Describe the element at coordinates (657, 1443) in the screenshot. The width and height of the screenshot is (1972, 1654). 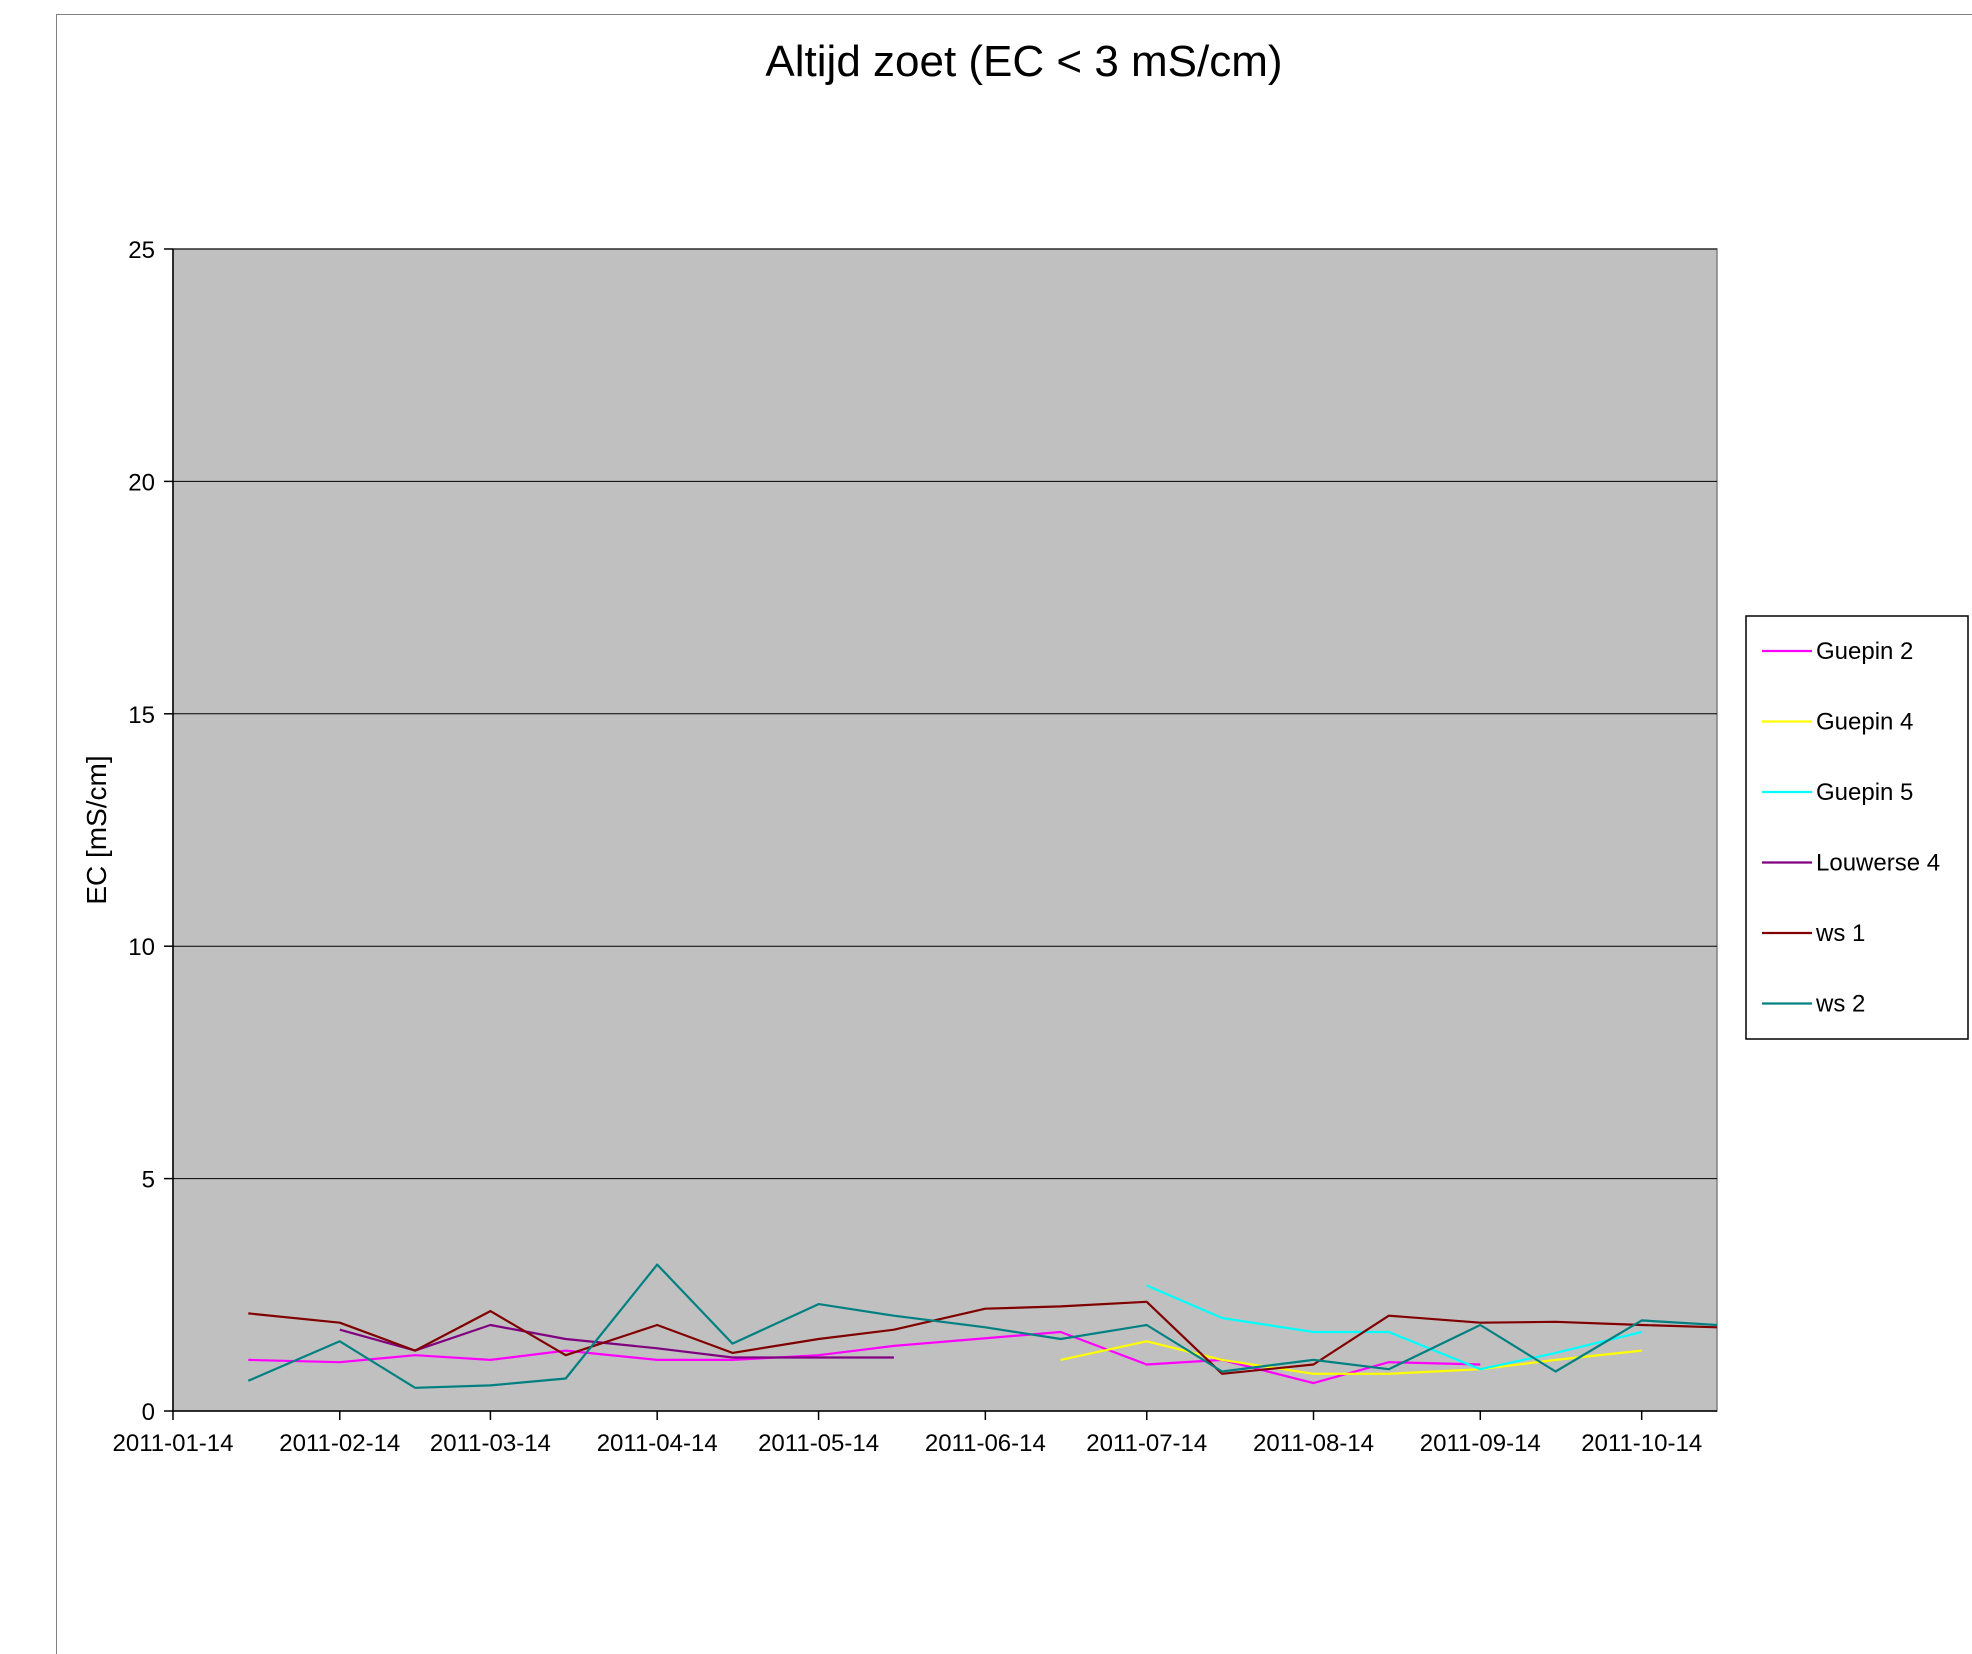
I see `x-tick-label: 2011-04-14` at that location.